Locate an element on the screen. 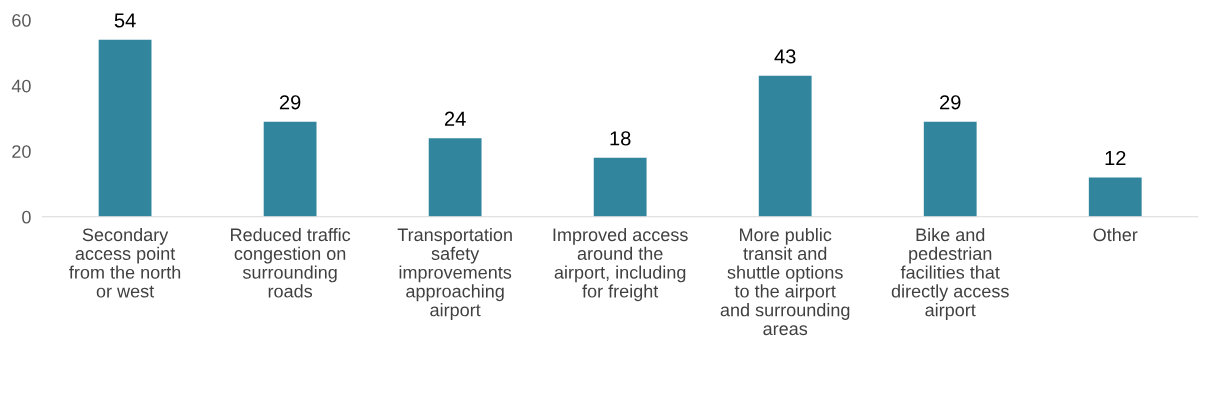 The height and width of the screenshot is (403, 1216). x-tick-label: Transportation safety improvements approaching airport is located at coordinates (454, 273).